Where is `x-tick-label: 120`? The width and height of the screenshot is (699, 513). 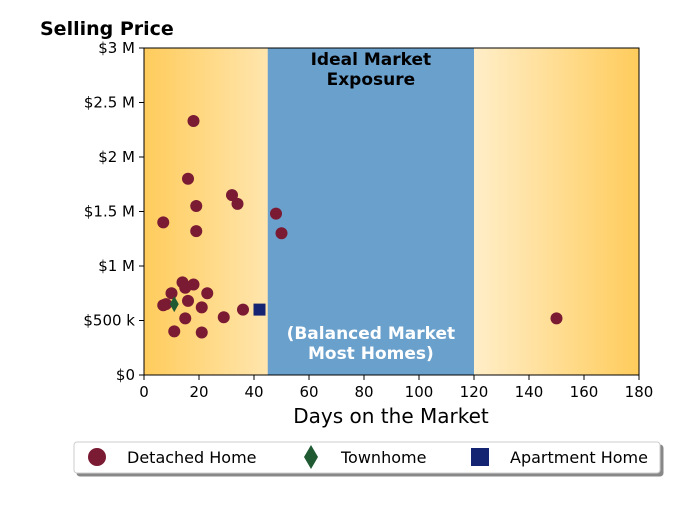
x-tick-label: 120 is located at coordinates (474, 392).